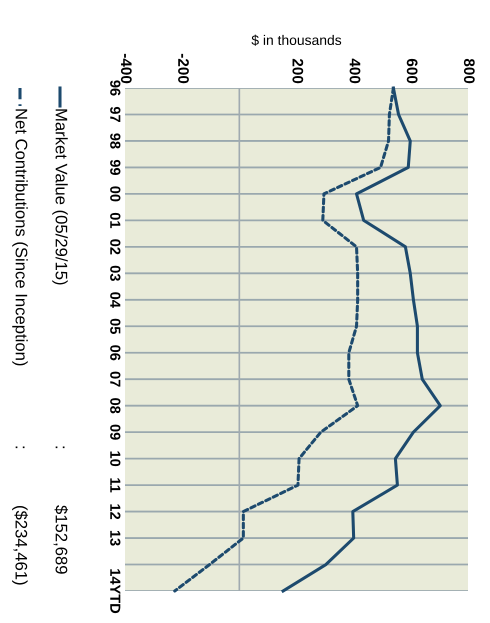  What do you see at coordinates (115, 538) in the screenshot?
I see `y-tick-label: 13` at bounding box center [115, 538].